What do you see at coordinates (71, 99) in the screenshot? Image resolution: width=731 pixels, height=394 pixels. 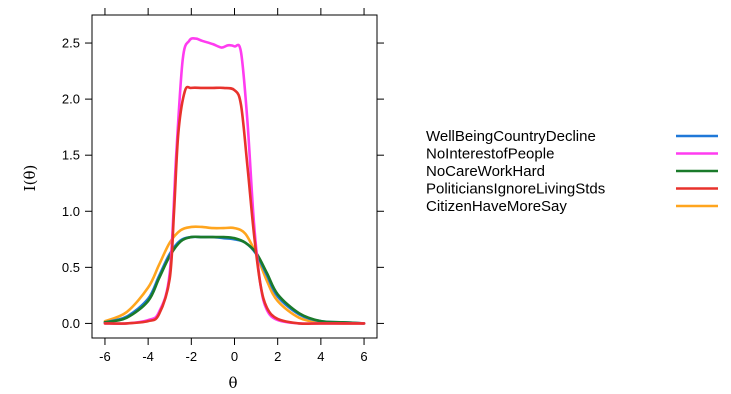 I see `y-tick-label: 2.0` at bounding box center [71, 99].